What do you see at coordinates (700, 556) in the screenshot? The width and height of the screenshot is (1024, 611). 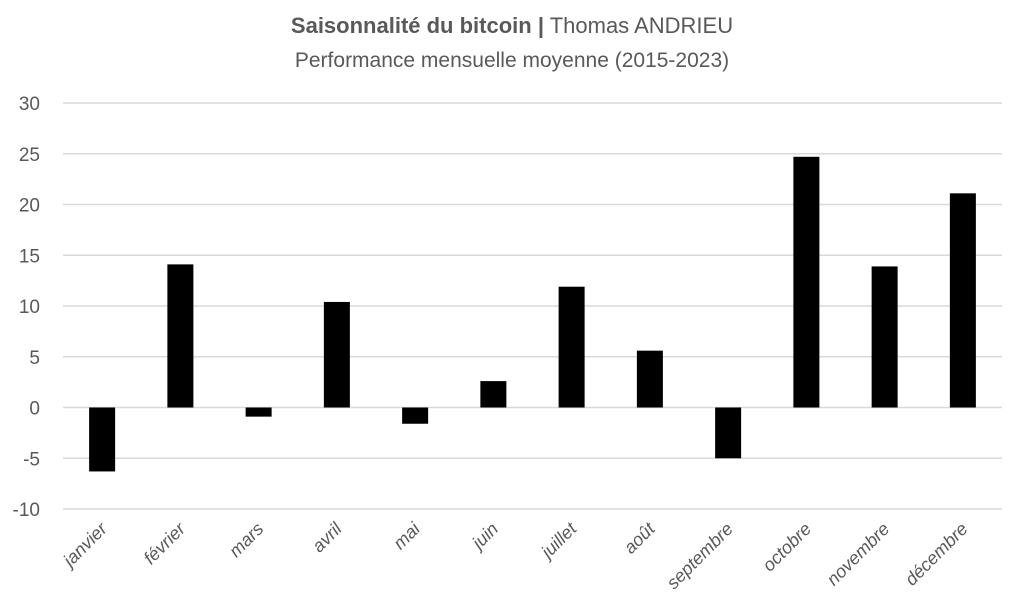 I see `x-tick-label: septembre` at bounding box center [700, 556].